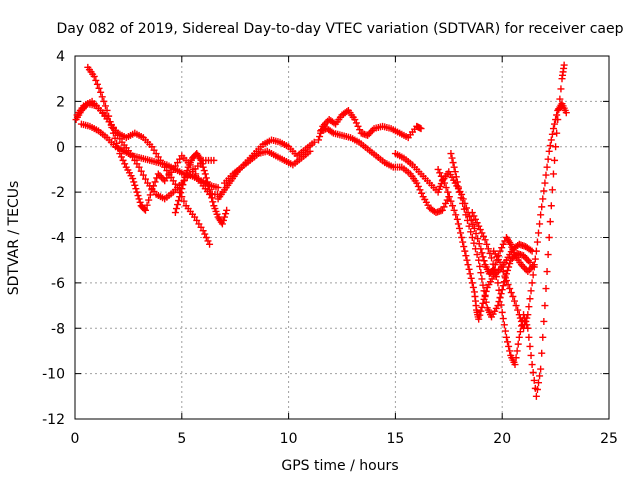  What do you see at coordinates (75, 439) in the screenshot?
I see `x-tick-label: 0` at bounding box center [75, 439].